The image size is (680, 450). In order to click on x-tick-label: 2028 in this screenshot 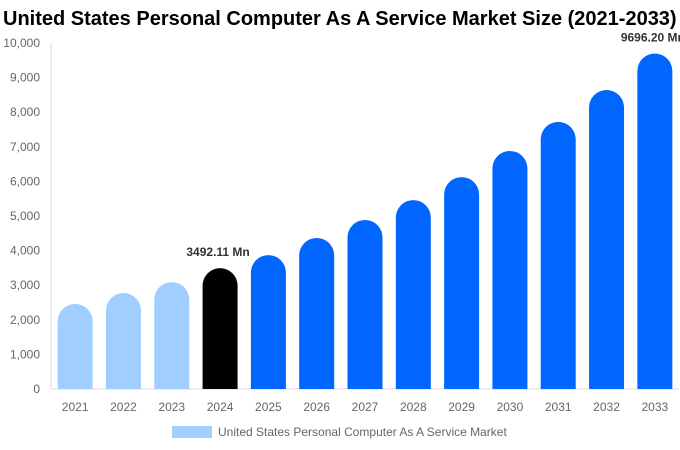, I will do `click(413, 407)`.